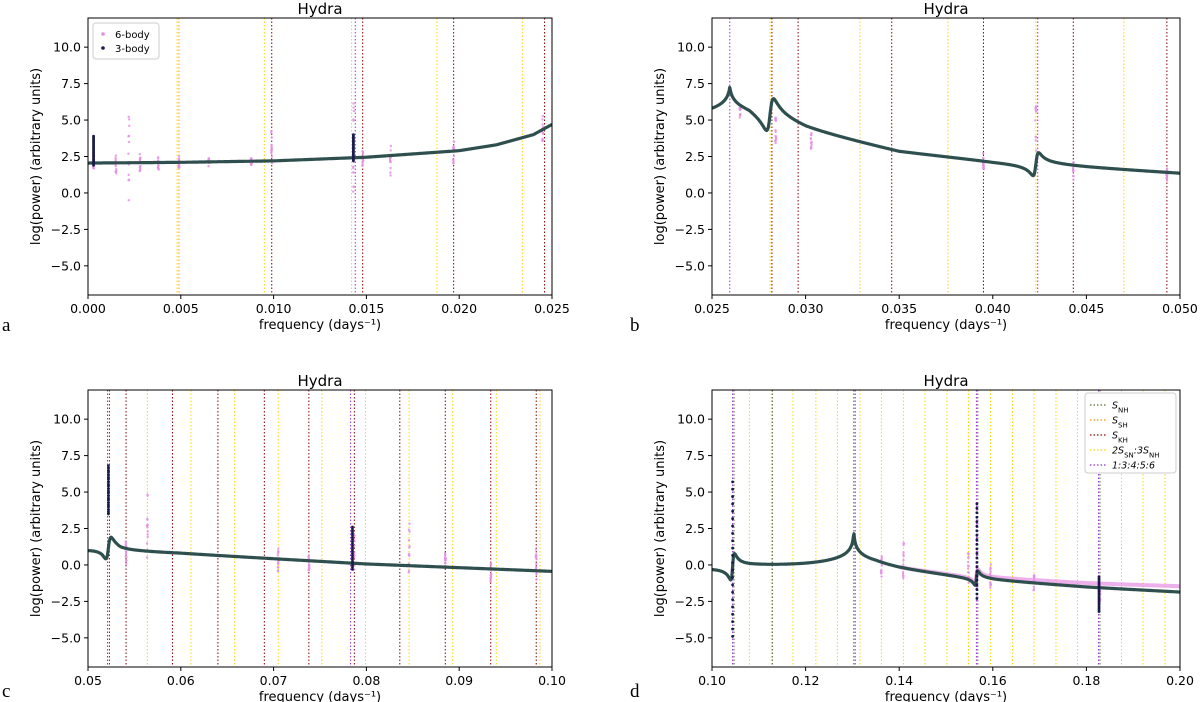 Image resolution: width=1200 pixels, height=702 pixels. I want to click on x-tick-label: 0.040, so click(993, 308).